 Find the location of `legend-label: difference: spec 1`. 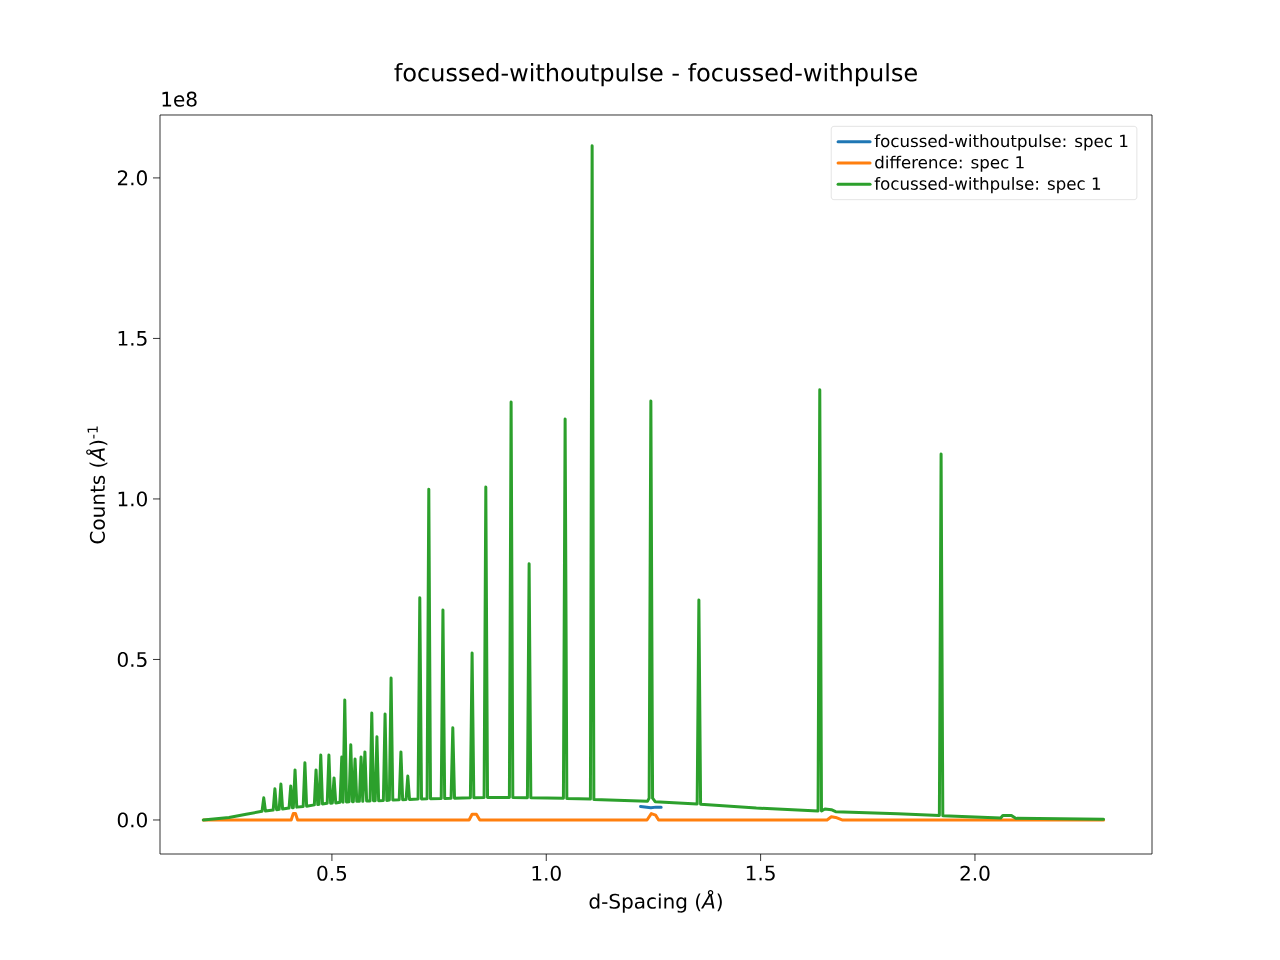

legend-label: difference: spec 1 is located at coordinates (949, 163).